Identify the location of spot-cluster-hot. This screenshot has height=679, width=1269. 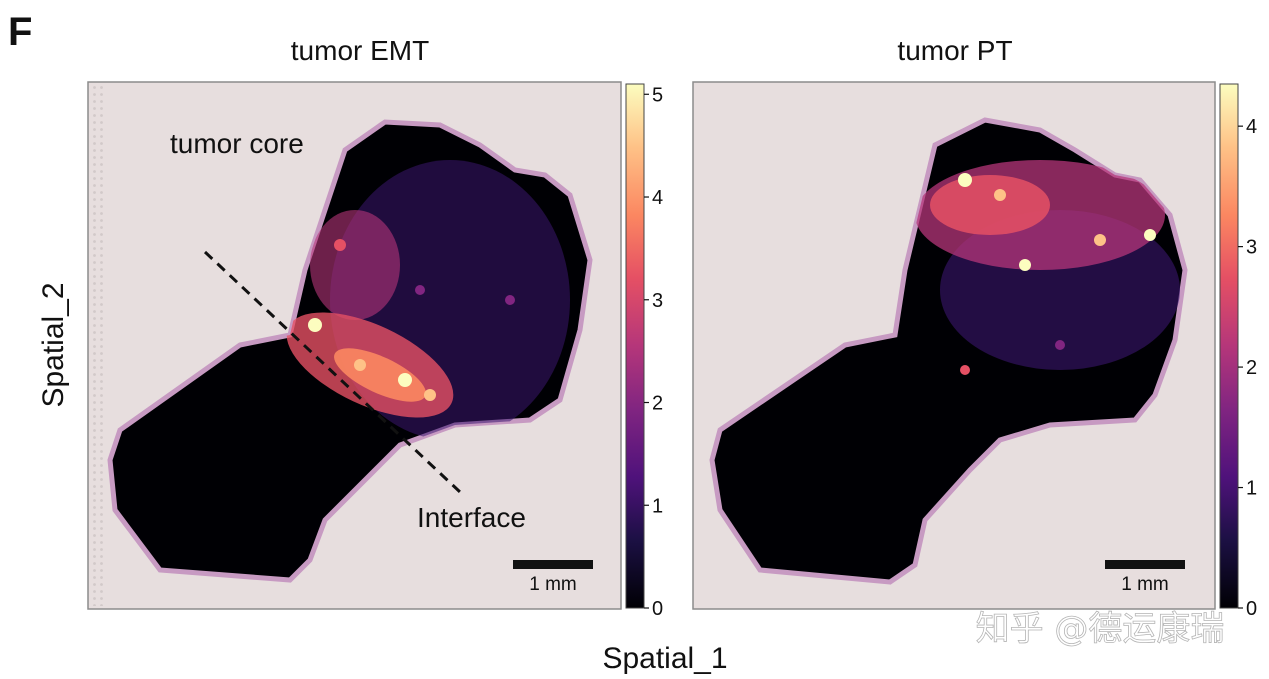
(990, 205).